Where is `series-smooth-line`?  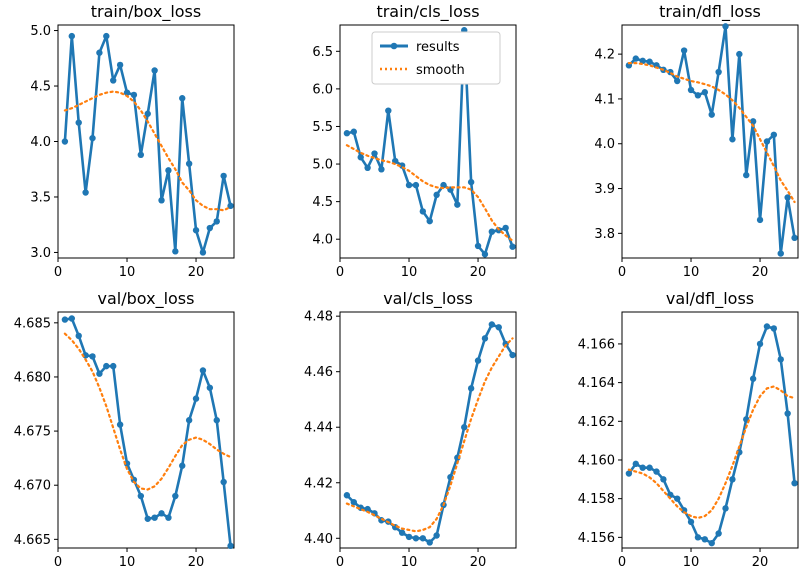
series-smooth-line is located at coordinates (711, 132).